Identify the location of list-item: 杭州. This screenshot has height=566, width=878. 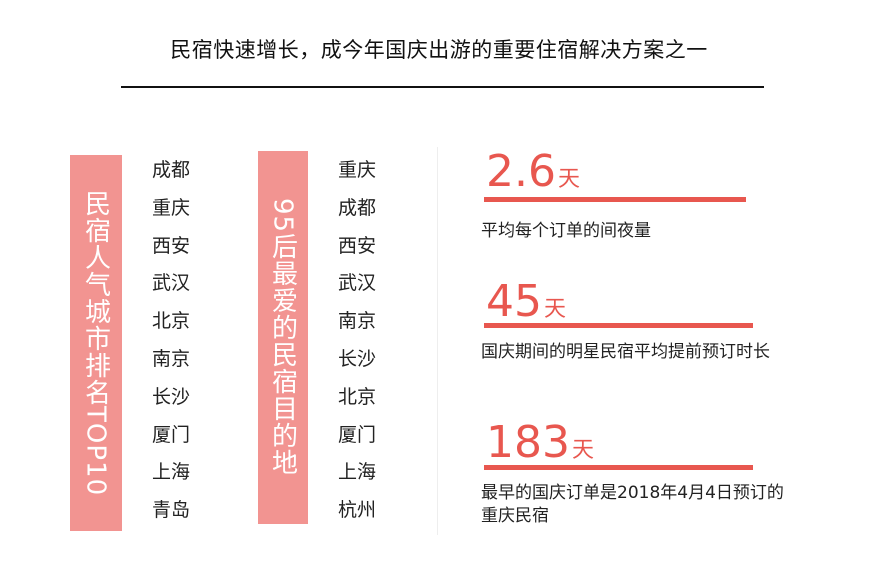
(357, 510).